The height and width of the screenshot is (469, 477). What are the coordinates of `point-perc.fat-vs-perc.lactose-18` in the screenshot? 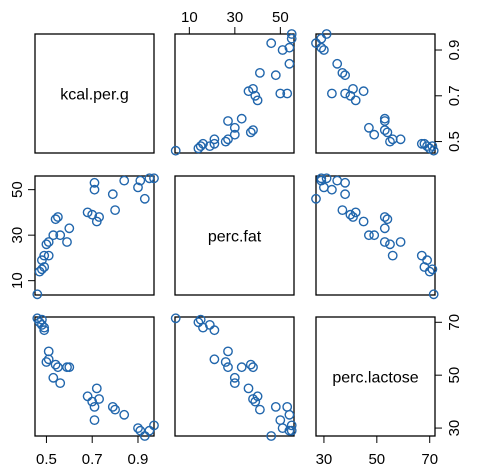 It's located at (345, 182).